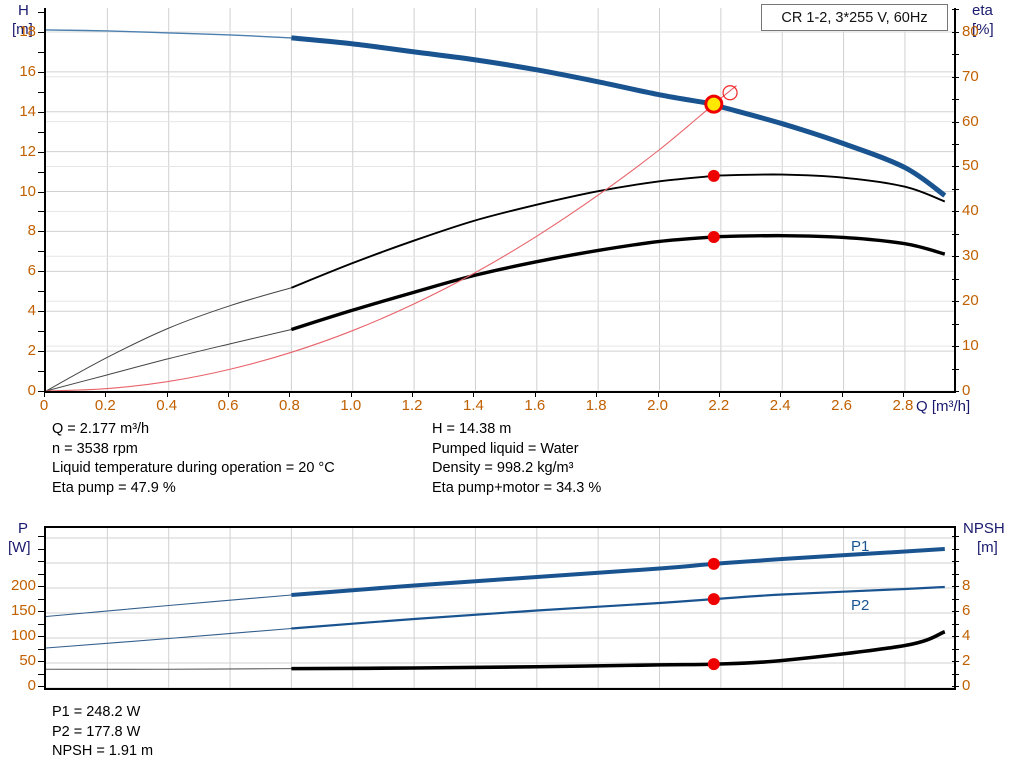 The height and width of the screenshot is (781, 1024). Describe the element at coordinates (860, 605) in the screenshot. I see `p2-series-label: P2` at that location.